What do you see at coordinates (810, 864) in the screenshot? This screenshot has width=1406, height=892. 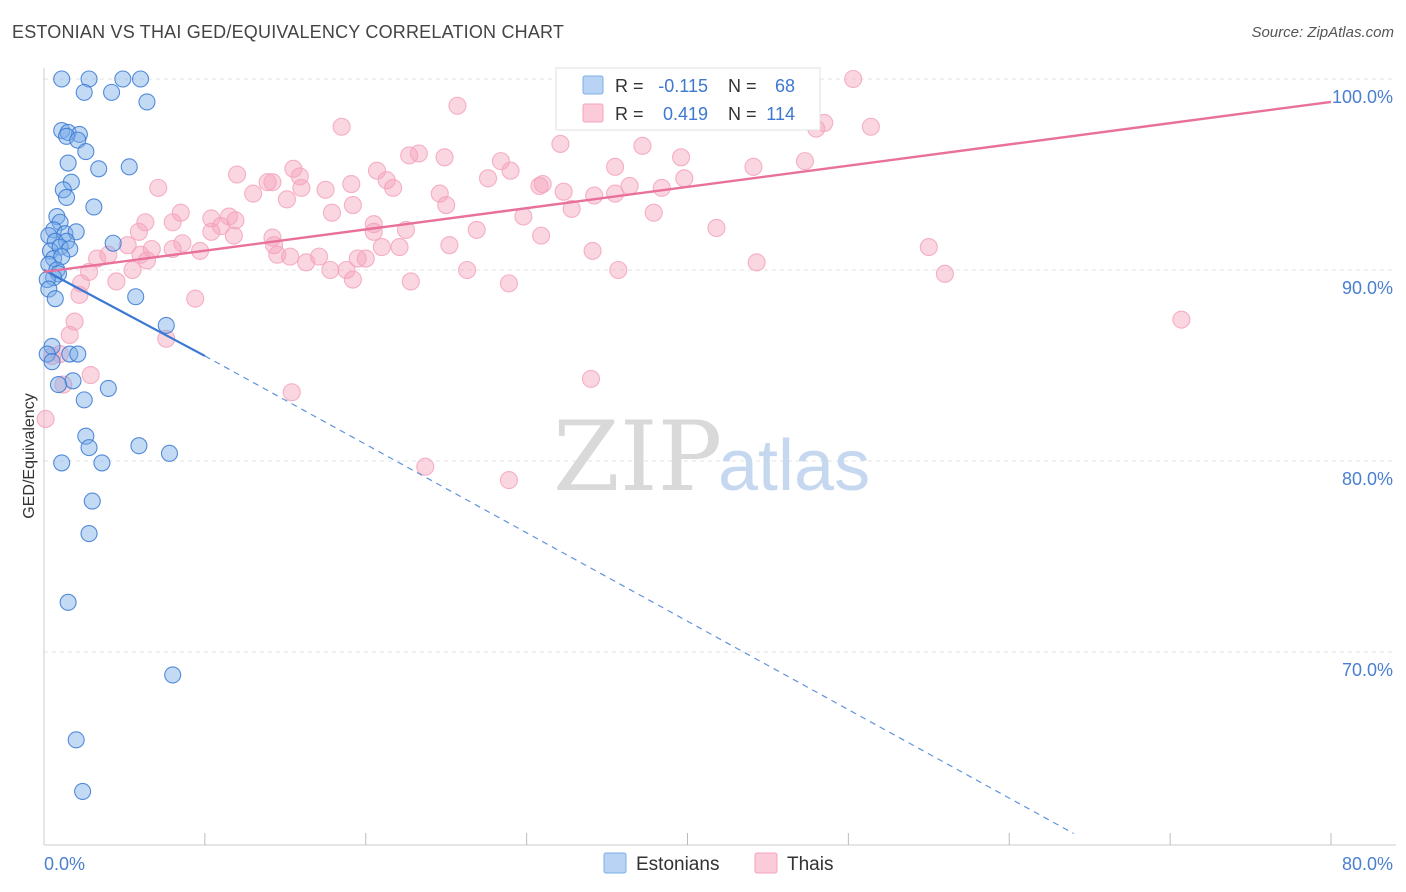 I see `bottom-legend-label-thais: Thais` at bounding box center [810, 864].